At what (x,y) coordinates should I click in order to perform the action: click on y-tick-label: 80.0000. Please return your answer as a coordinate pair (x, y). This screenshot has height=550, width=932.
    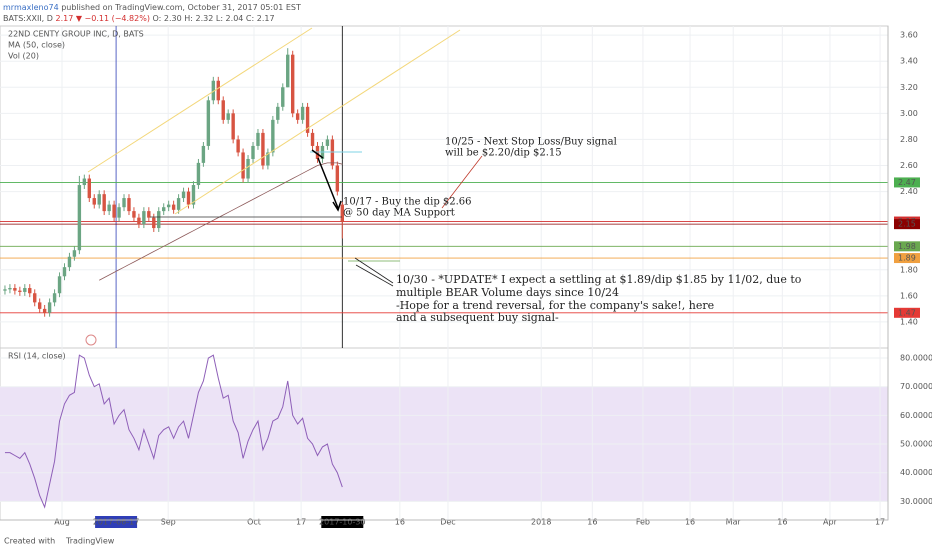
    Looking at the image, I should click on (916, 358).